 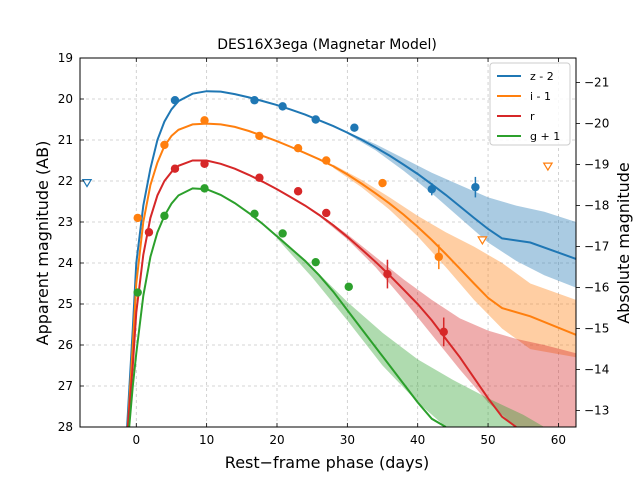 I want to click on y-tick-label: 24, so click(x=65, y=263).